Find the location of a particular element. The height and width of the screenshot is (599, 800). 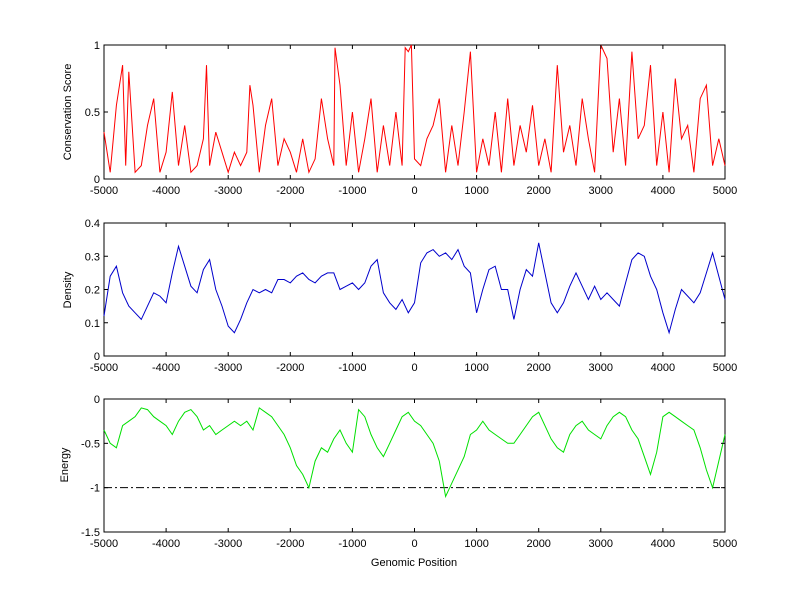

series-line-density is located at coordinates (414, 288).